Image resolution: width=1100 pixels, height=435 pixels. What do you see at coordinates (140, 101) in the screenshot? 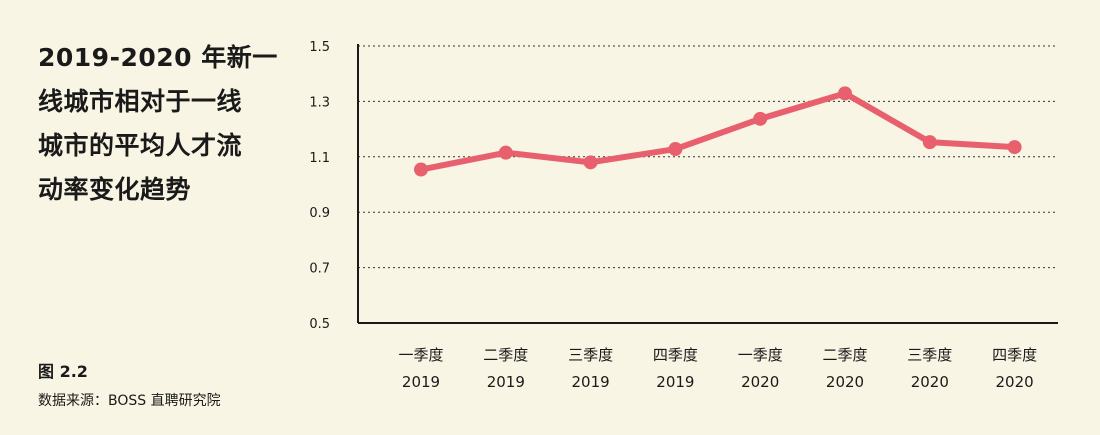
I see `title-line-2: 线城市相对于一线` at bounding box center [140, 101].